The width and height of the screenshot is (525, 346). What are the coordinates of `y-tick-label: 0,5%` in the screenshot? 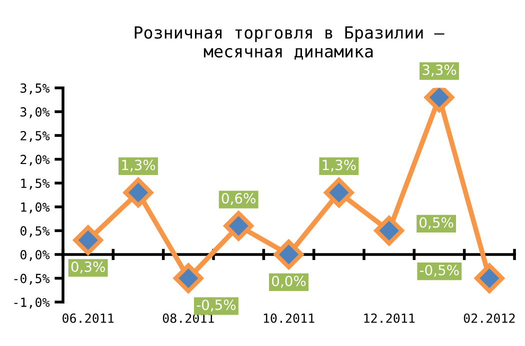 It's located at (35, 232).